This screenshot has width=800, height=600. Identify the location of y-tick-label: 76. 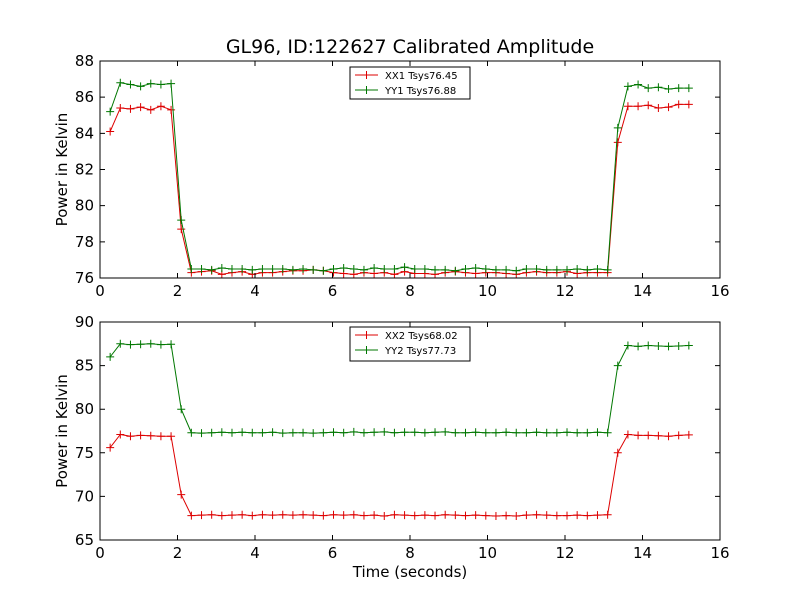
(84, 278).